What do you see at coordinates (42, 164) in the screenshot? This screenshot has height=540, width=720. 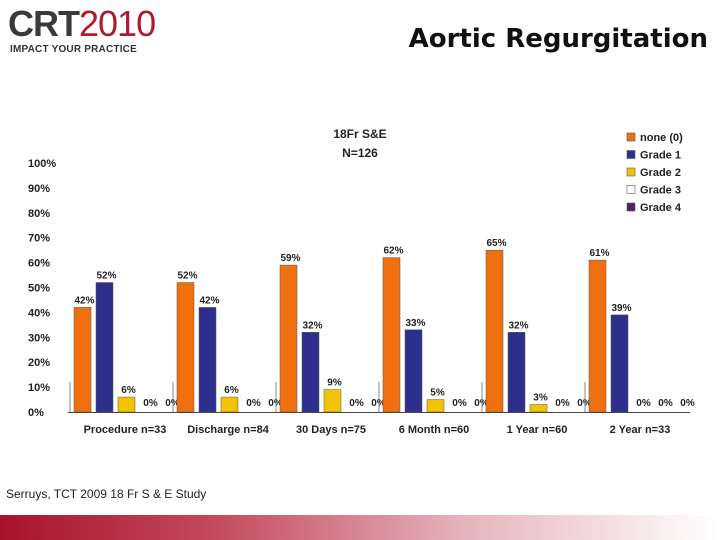 I see `y-tick-label: 100%` at bounding box center [42, 164].